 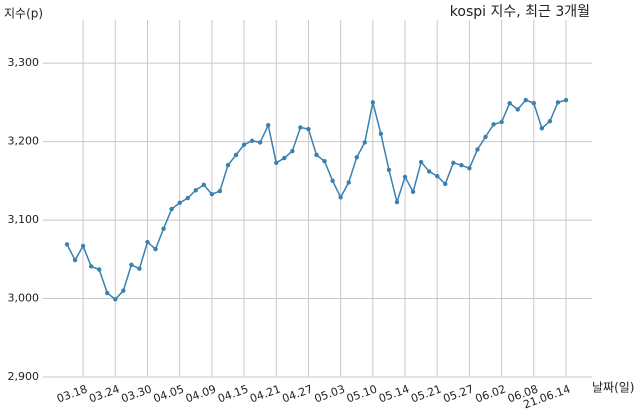 What do you see at coordinates (24, 141) in the screenshot?
I see `y-tick-label: 3,200` at bounding box center [24, 141].